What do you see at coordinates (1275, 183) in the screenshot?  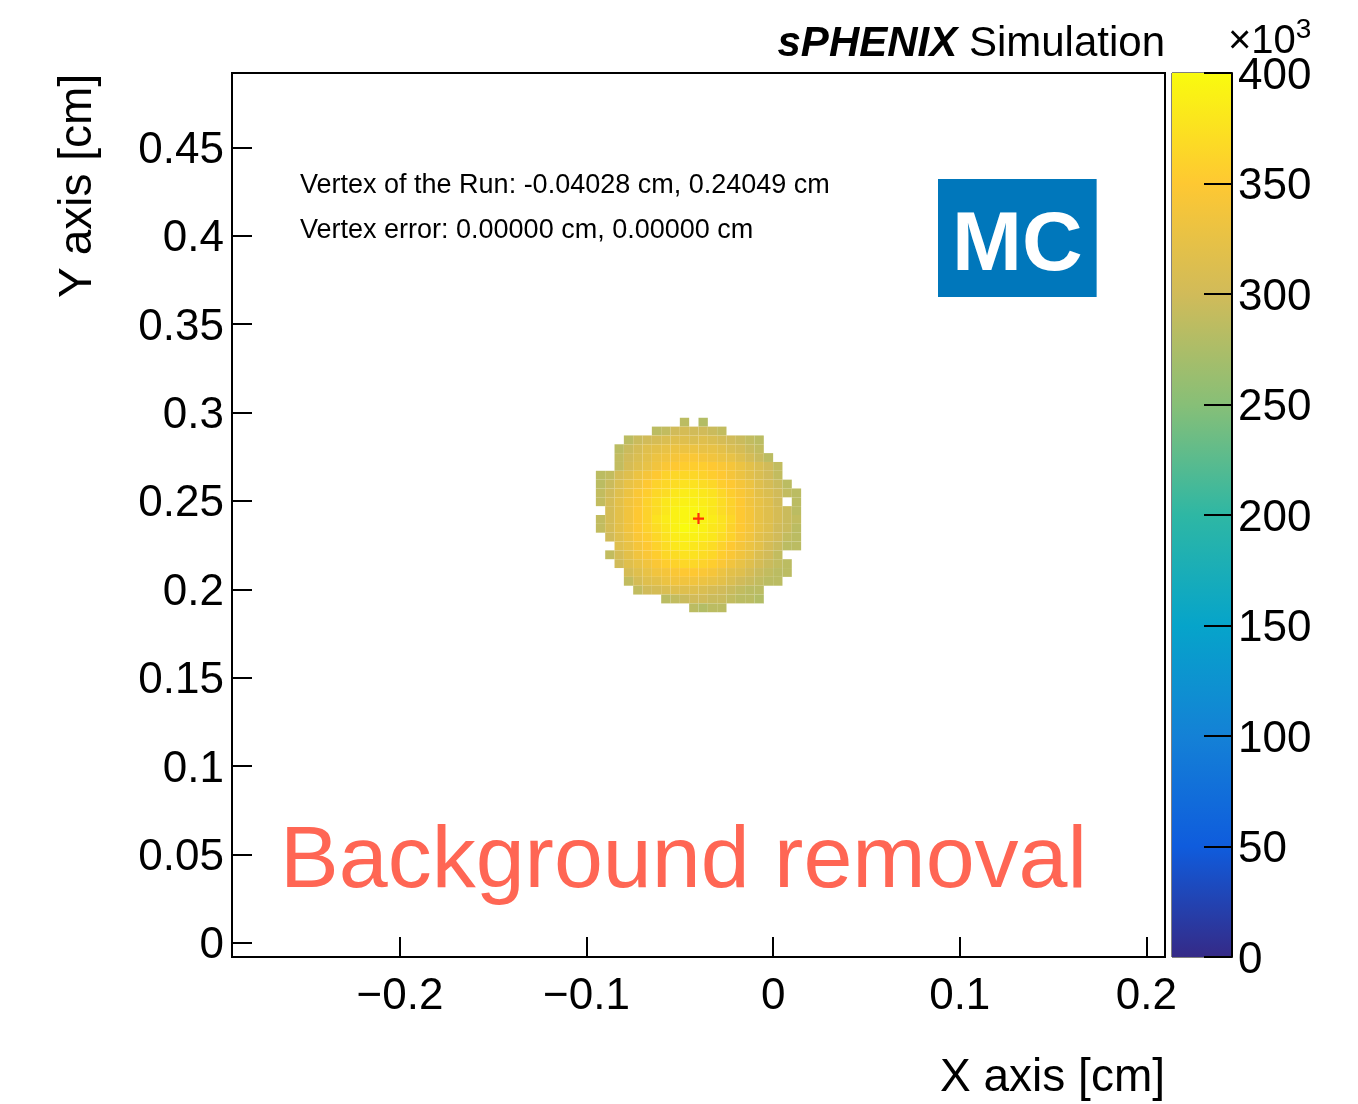 I see `color-bar-label: 350` at bounding box center [1275, 183].